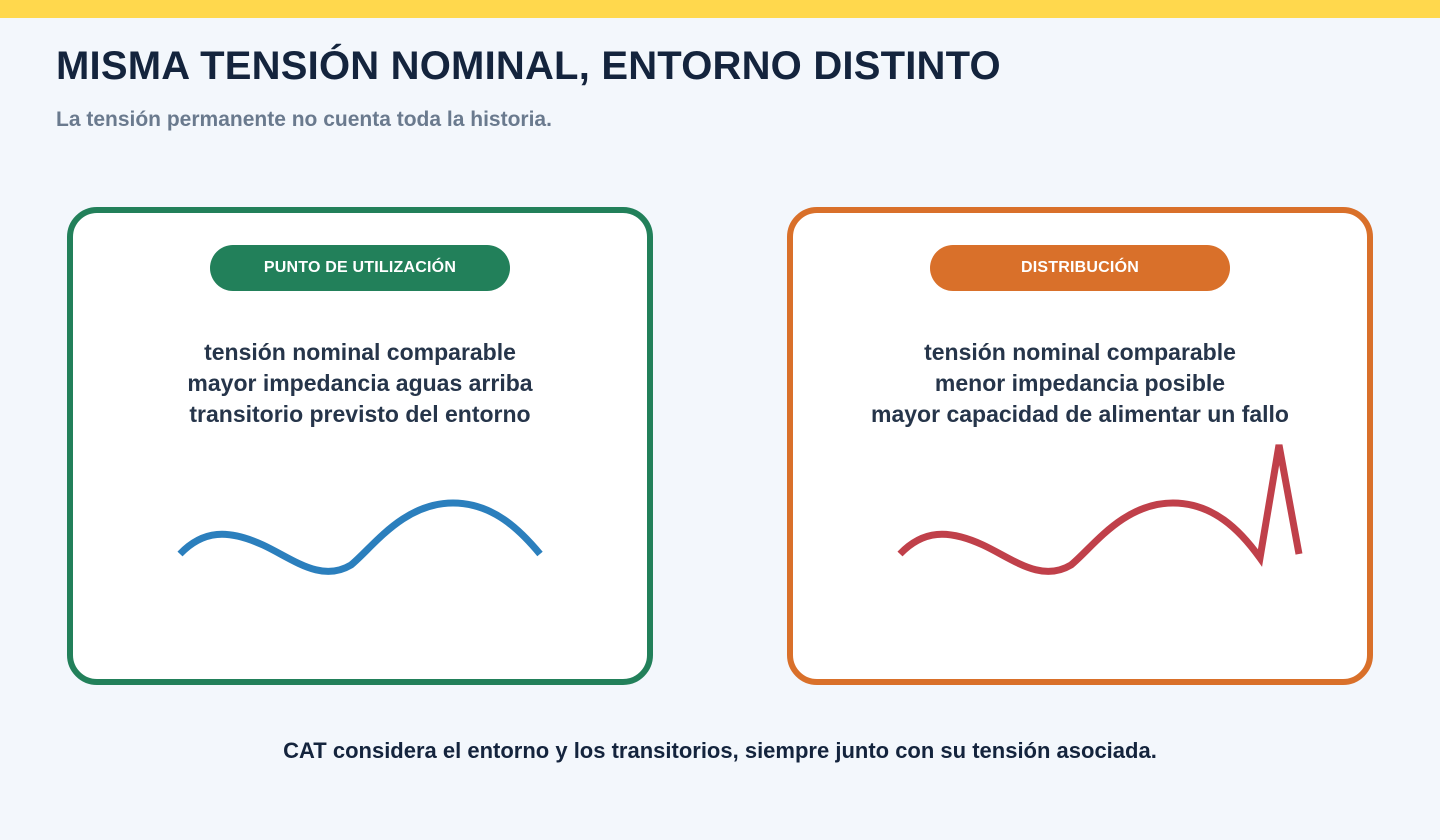 The width and height of the screenshot is (1440, 840). I want to click on panel-line: menor impedancia posible, so click(1080, 383).